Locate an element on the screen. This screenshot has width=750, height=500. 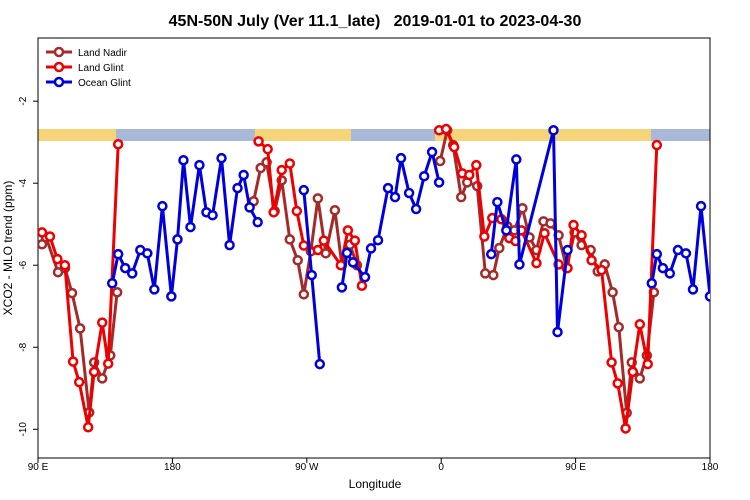
x-tick-label: 90 E is located at coordinates (38, 467).